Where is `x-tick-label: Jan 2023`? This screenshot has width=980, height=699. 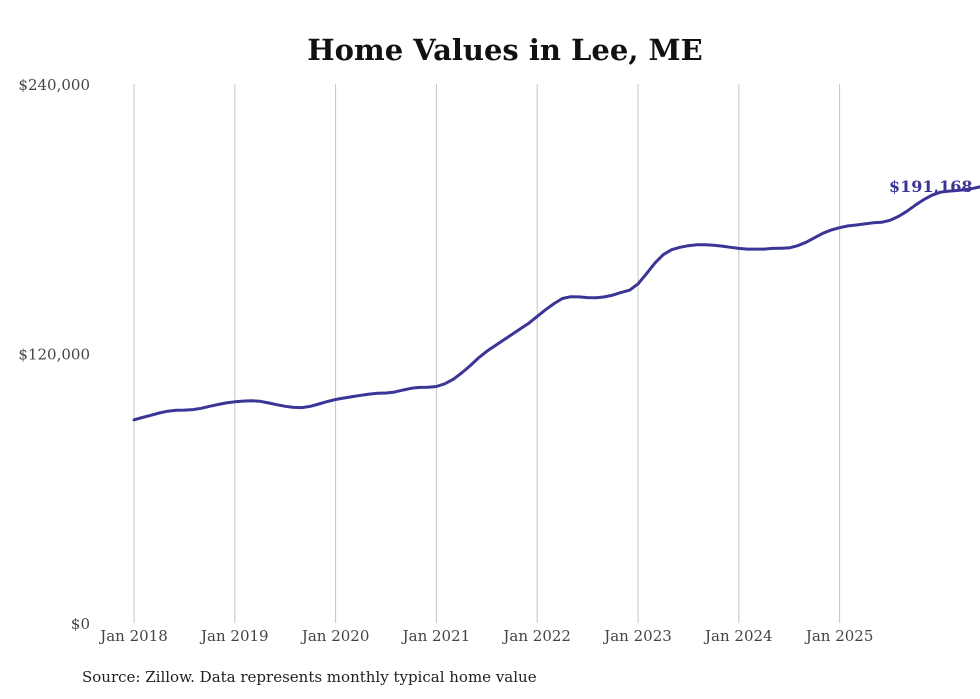
x-tick-label: Jan 2023 is located at coordinates (637, 636).